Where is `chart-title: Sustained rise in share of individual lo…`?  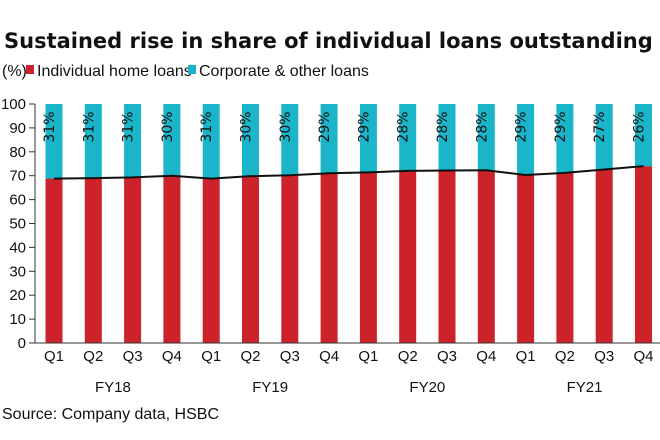 chart-title: Sustained rise in share of individual lo… is located at coordinates (328, 41).